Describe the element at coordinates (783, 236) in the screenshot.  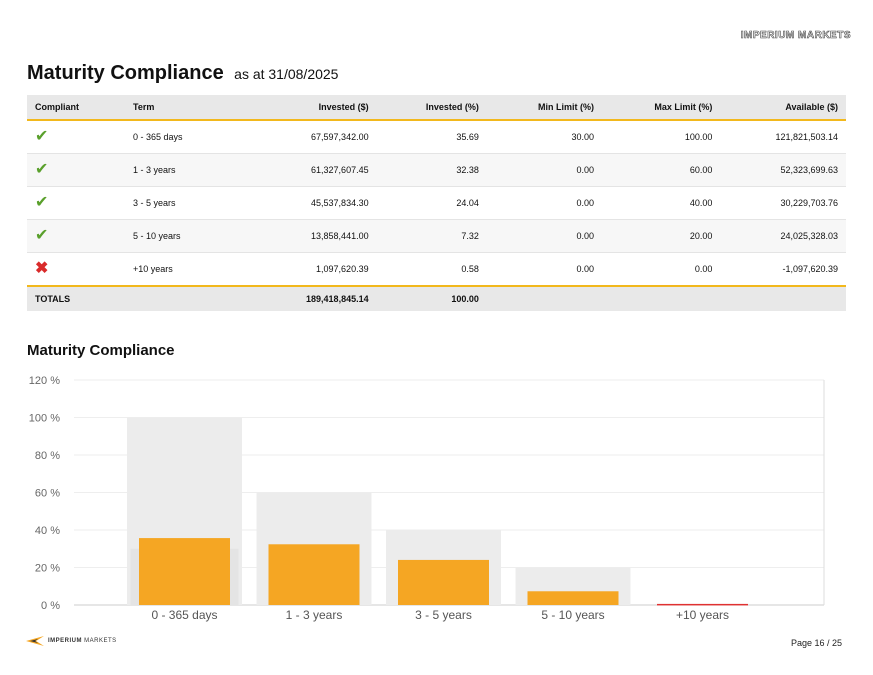
I see `available-cell: 24,025,328.03` at that location.